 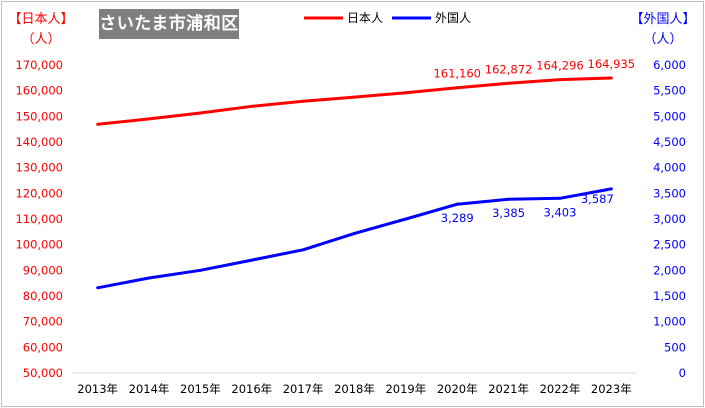 I want to click on series-line-japanese, so click(x=354, y=101).